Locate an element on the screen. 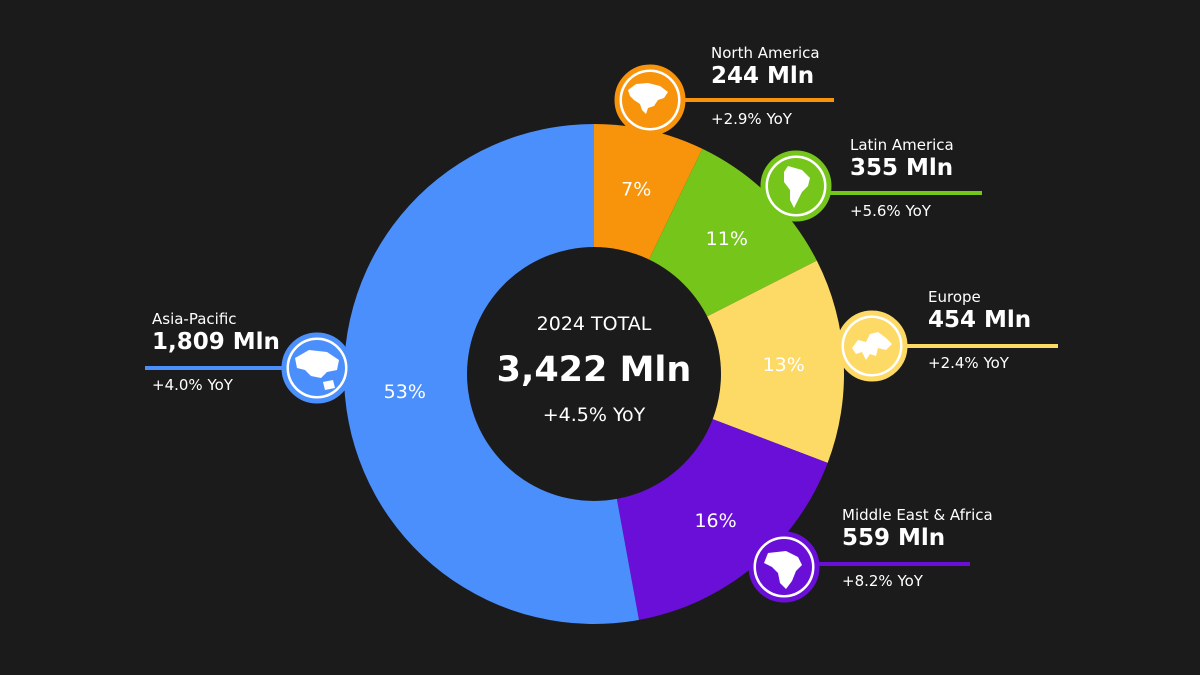 This screenshot has width=1200, height=675. percent-label-latin-america: 11% is located at coordinates (727, 239).